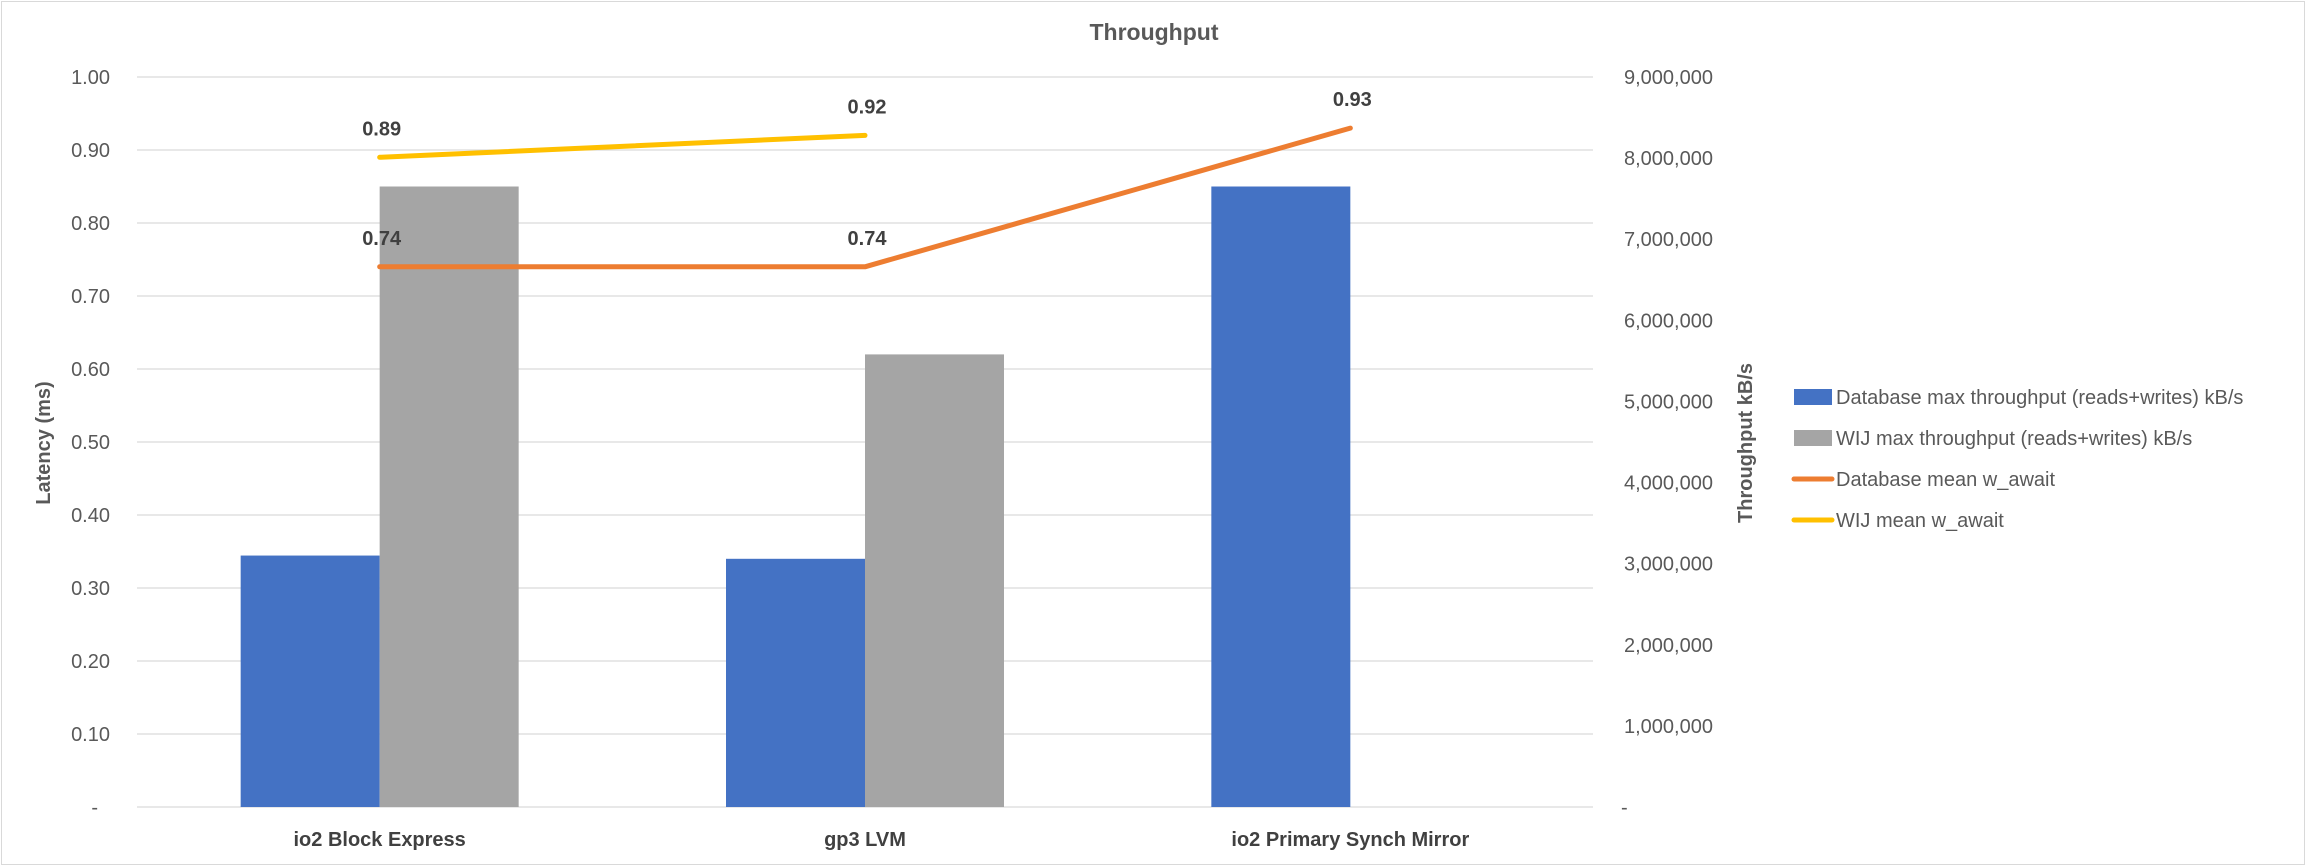 Image resolution: width=2308 pixels, height=868 pixels. Describe the element at coordinates (1920, 521) in the screenshot. I see `legend-label: WIJ mean w_await` at that location.